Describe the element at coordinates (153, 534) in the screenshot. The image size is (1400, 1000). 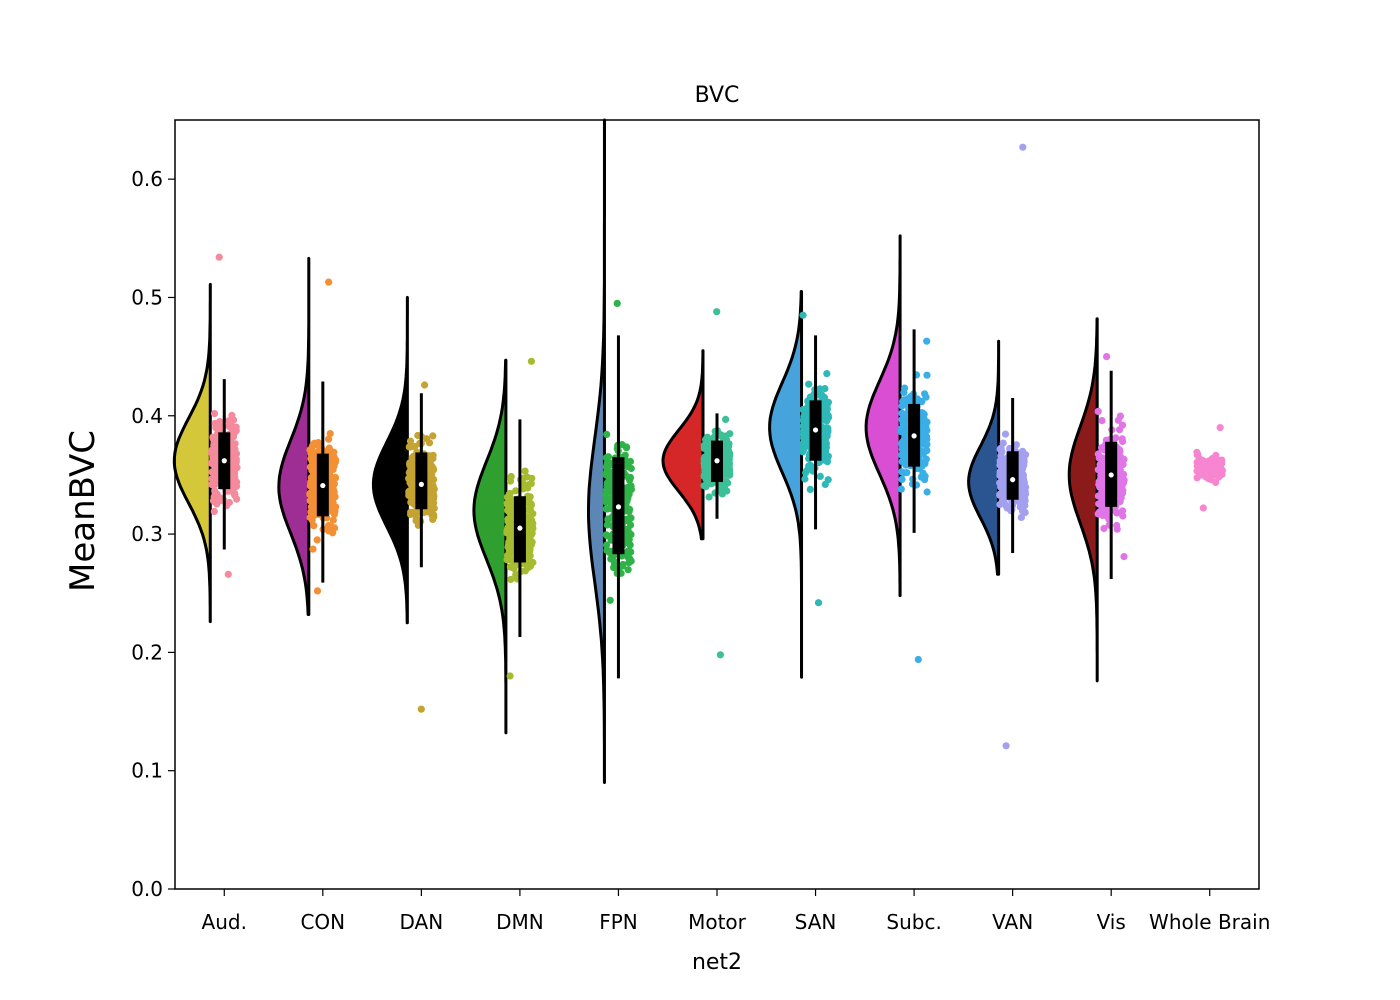
I see `y-axis-ticks: 0.0 0.1 0.2 0.3 0.4 0.5 0.6` at that location.